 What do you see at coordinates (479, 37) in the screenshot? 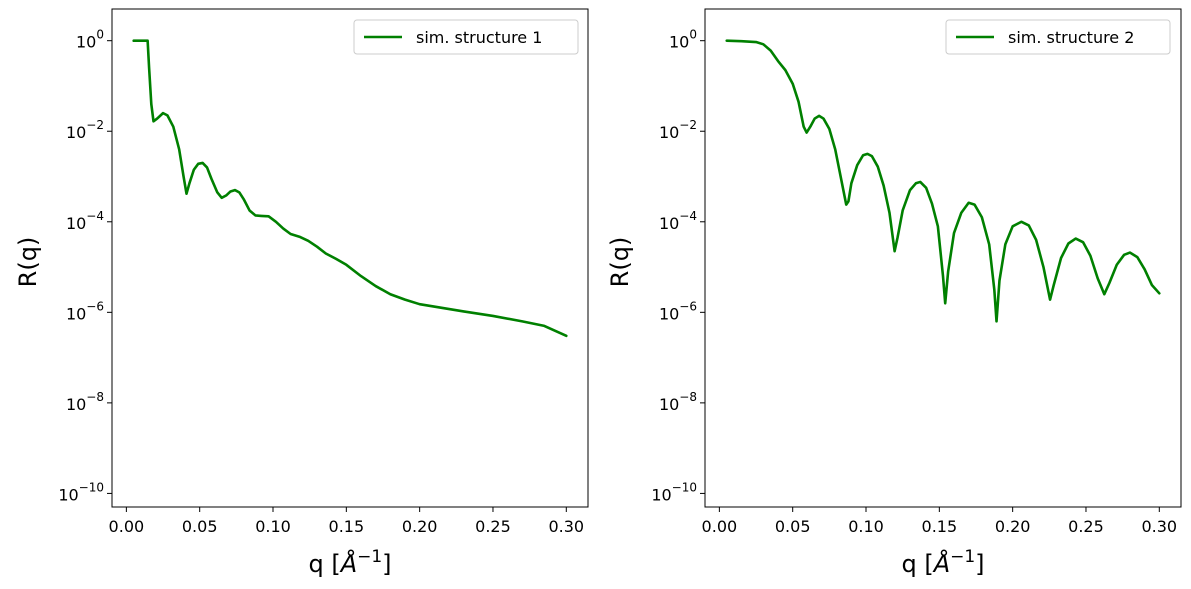
I see `legend-label-sim-structure-1: sim. structure 1` at bounding box center [479, 37].